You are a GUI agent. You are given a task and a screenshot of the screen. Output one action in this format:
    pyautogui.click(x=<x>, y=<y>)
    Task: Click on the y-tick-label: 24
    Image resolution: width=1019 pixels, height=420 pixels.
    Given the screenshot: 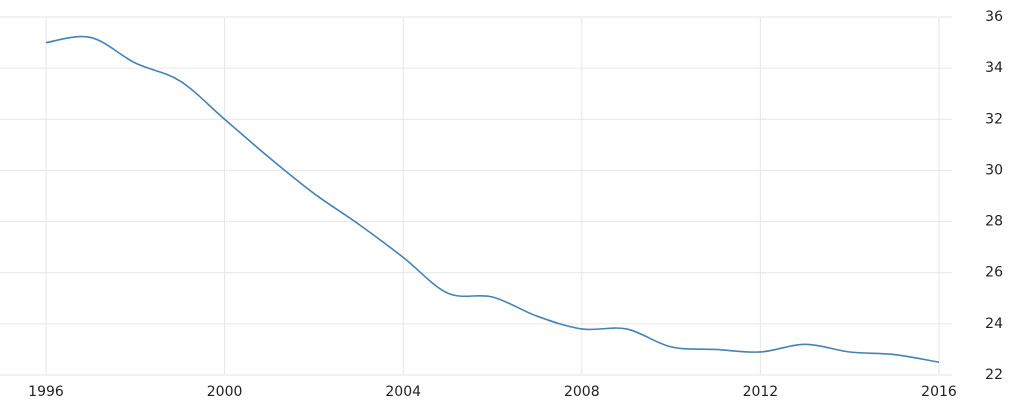 What is the action you would take?
    pyautogui.click(x=994, y=324)
    